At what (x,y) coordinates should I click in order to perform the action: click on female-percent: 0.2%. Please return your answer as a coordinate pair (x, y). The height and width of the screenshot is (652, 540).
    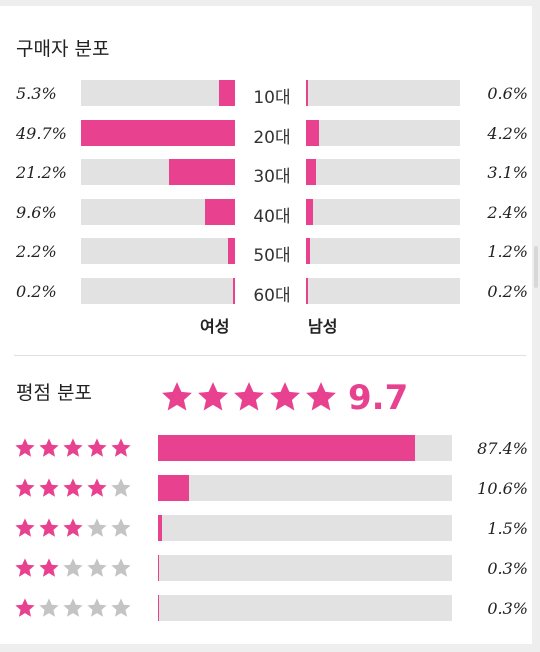
    Looking at the image, I should click on (36, 291).